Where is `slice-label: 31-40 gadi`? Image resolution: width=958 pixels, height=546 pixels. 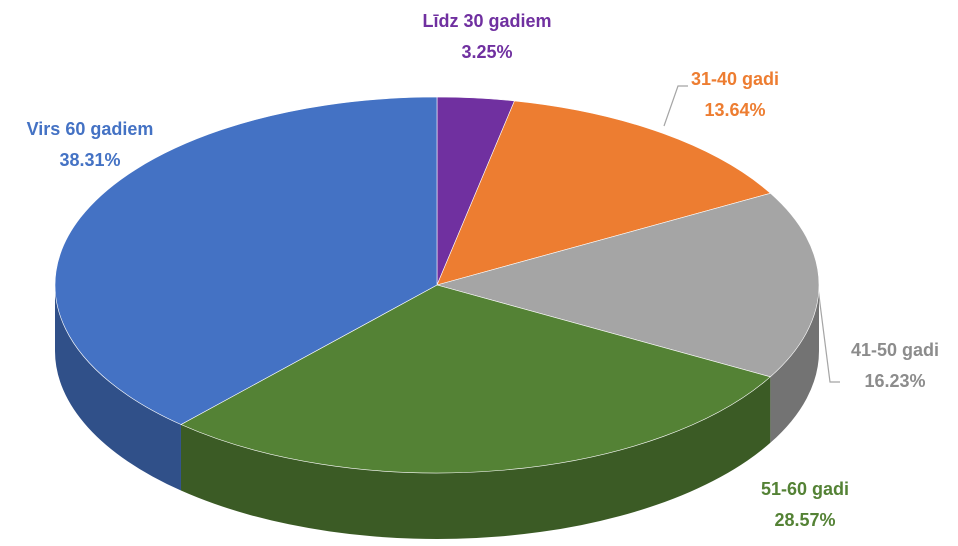 slice-label: 31-40 gadi is located at coordinates (735, 79).